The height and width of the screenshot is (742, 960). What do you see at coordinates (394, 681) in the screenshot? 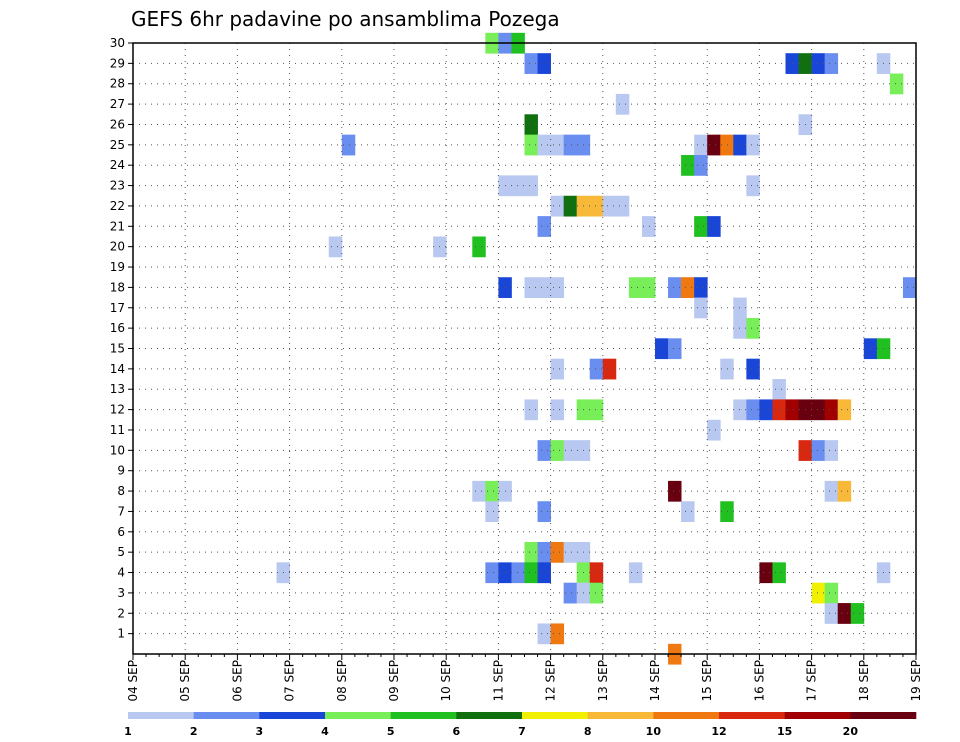
I see `x-tick-label: 09 SEP` at bounding box center [394, 681].